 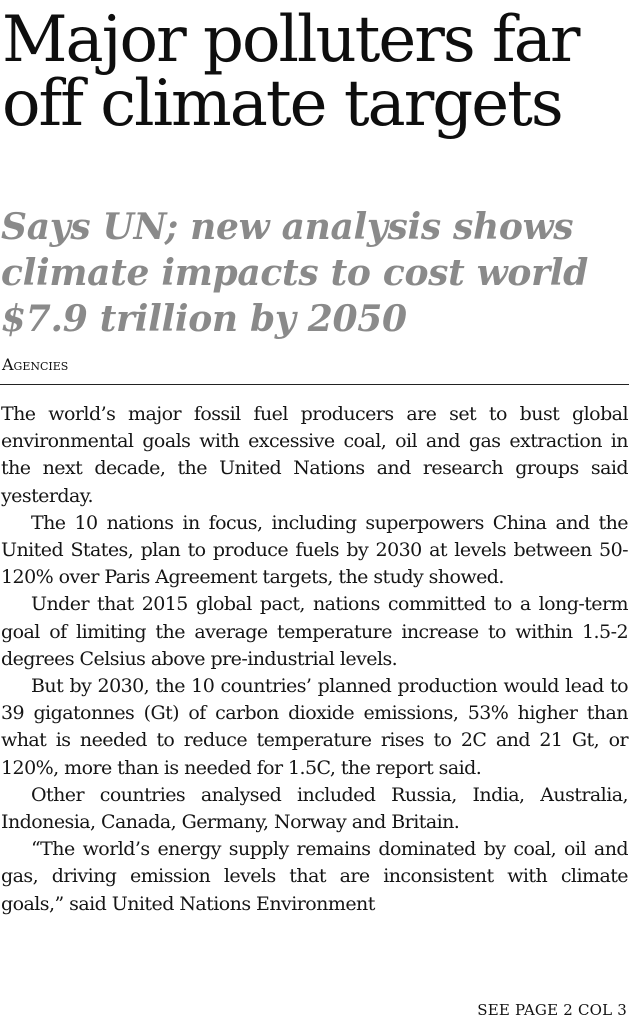 What do you see at coordinates (552, 1010) in the screenshot?
I see `continued-on-page-note: SEE PAGE 2 COL 3` at bounding box center [552, 1010].